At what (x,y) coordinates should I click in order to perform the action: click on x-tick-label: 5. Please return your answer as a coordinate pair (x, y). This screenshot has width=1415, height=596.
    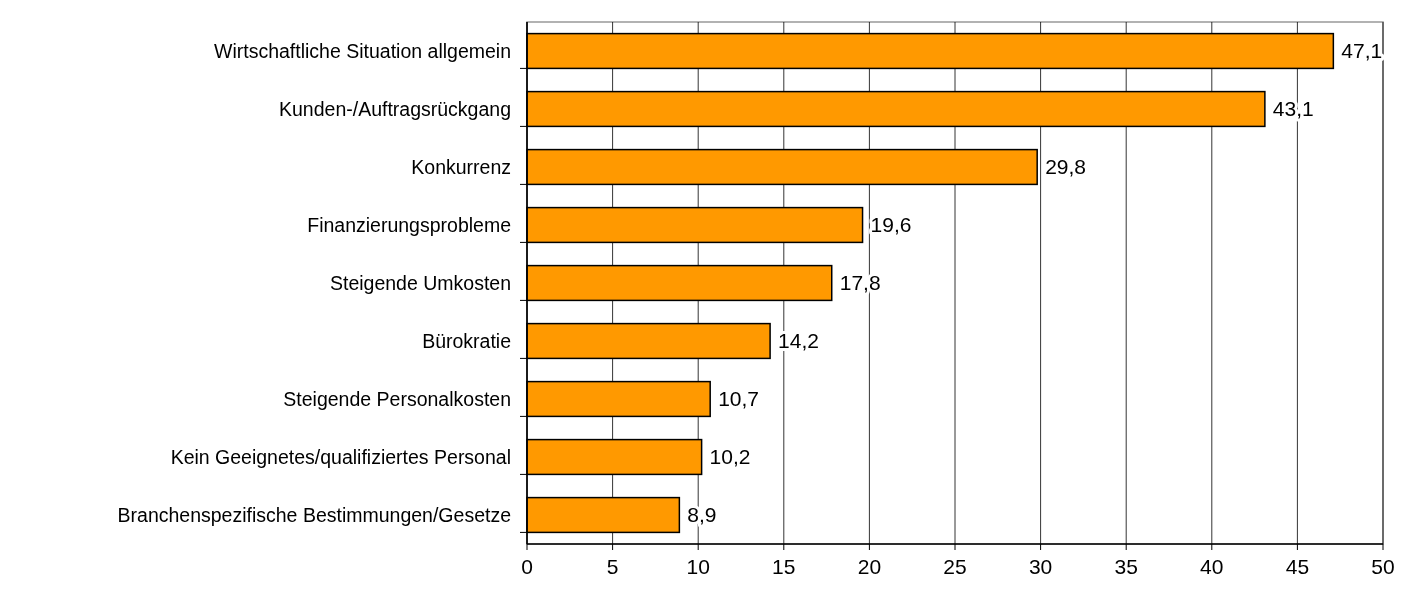
    Looking at the image, I should click on (612, 566).